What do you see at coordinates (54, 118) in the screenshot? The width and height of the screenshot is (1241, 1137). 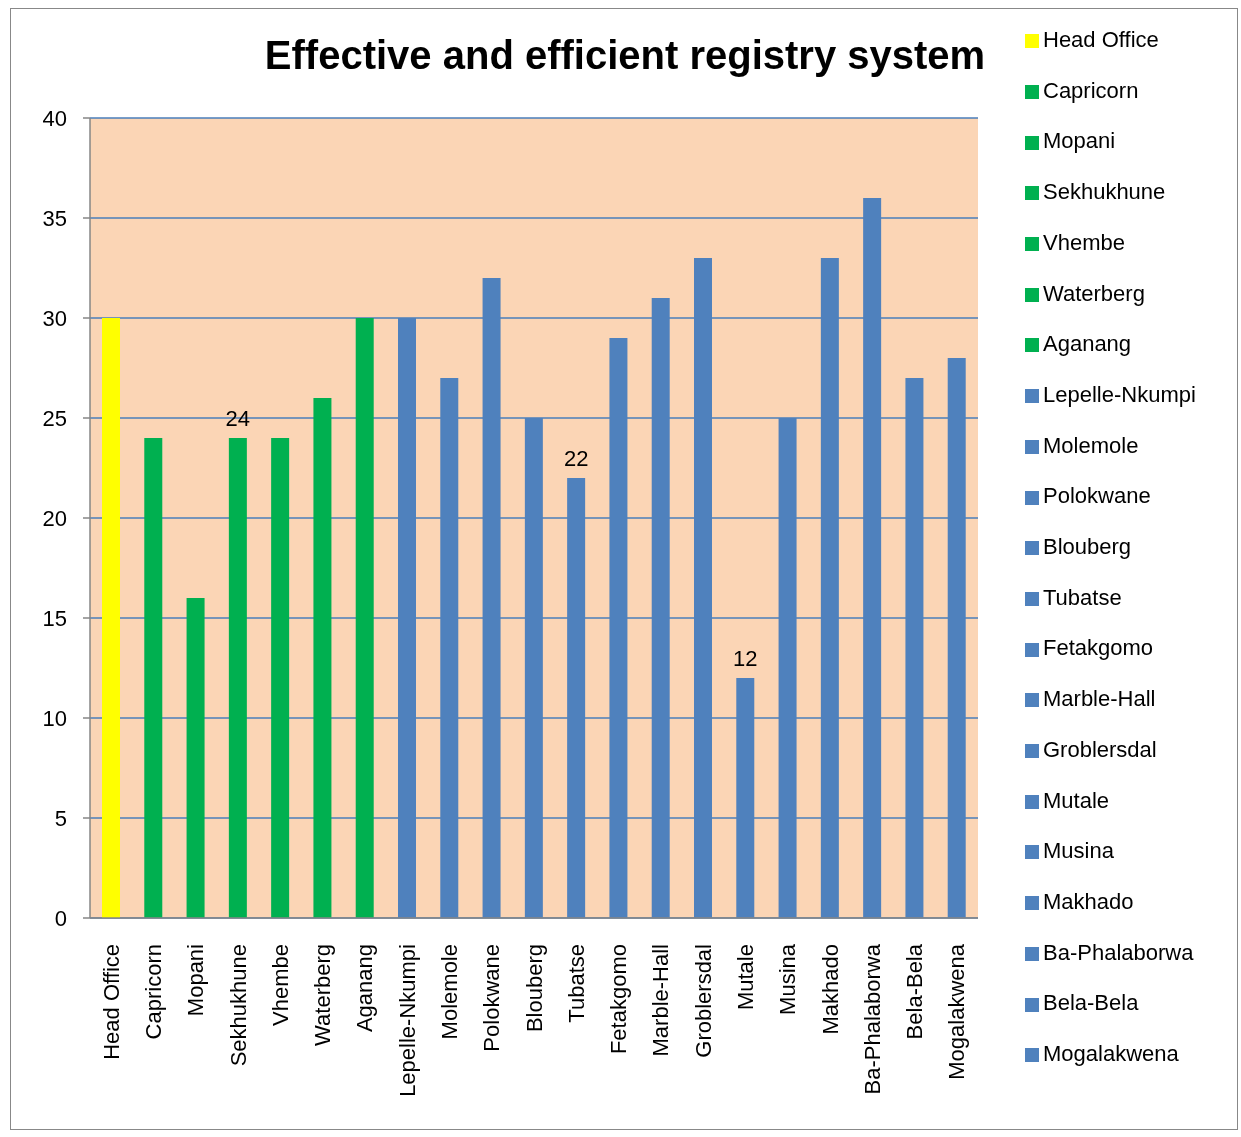 I see `y-tick-label: 40` at bounding box center [54, 118].